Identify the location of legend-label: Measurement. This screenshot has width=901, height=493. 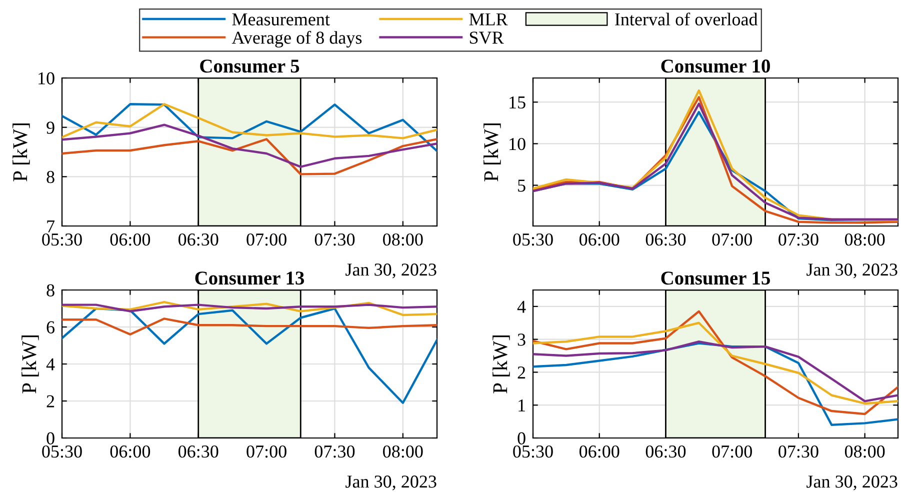
(281, 19).